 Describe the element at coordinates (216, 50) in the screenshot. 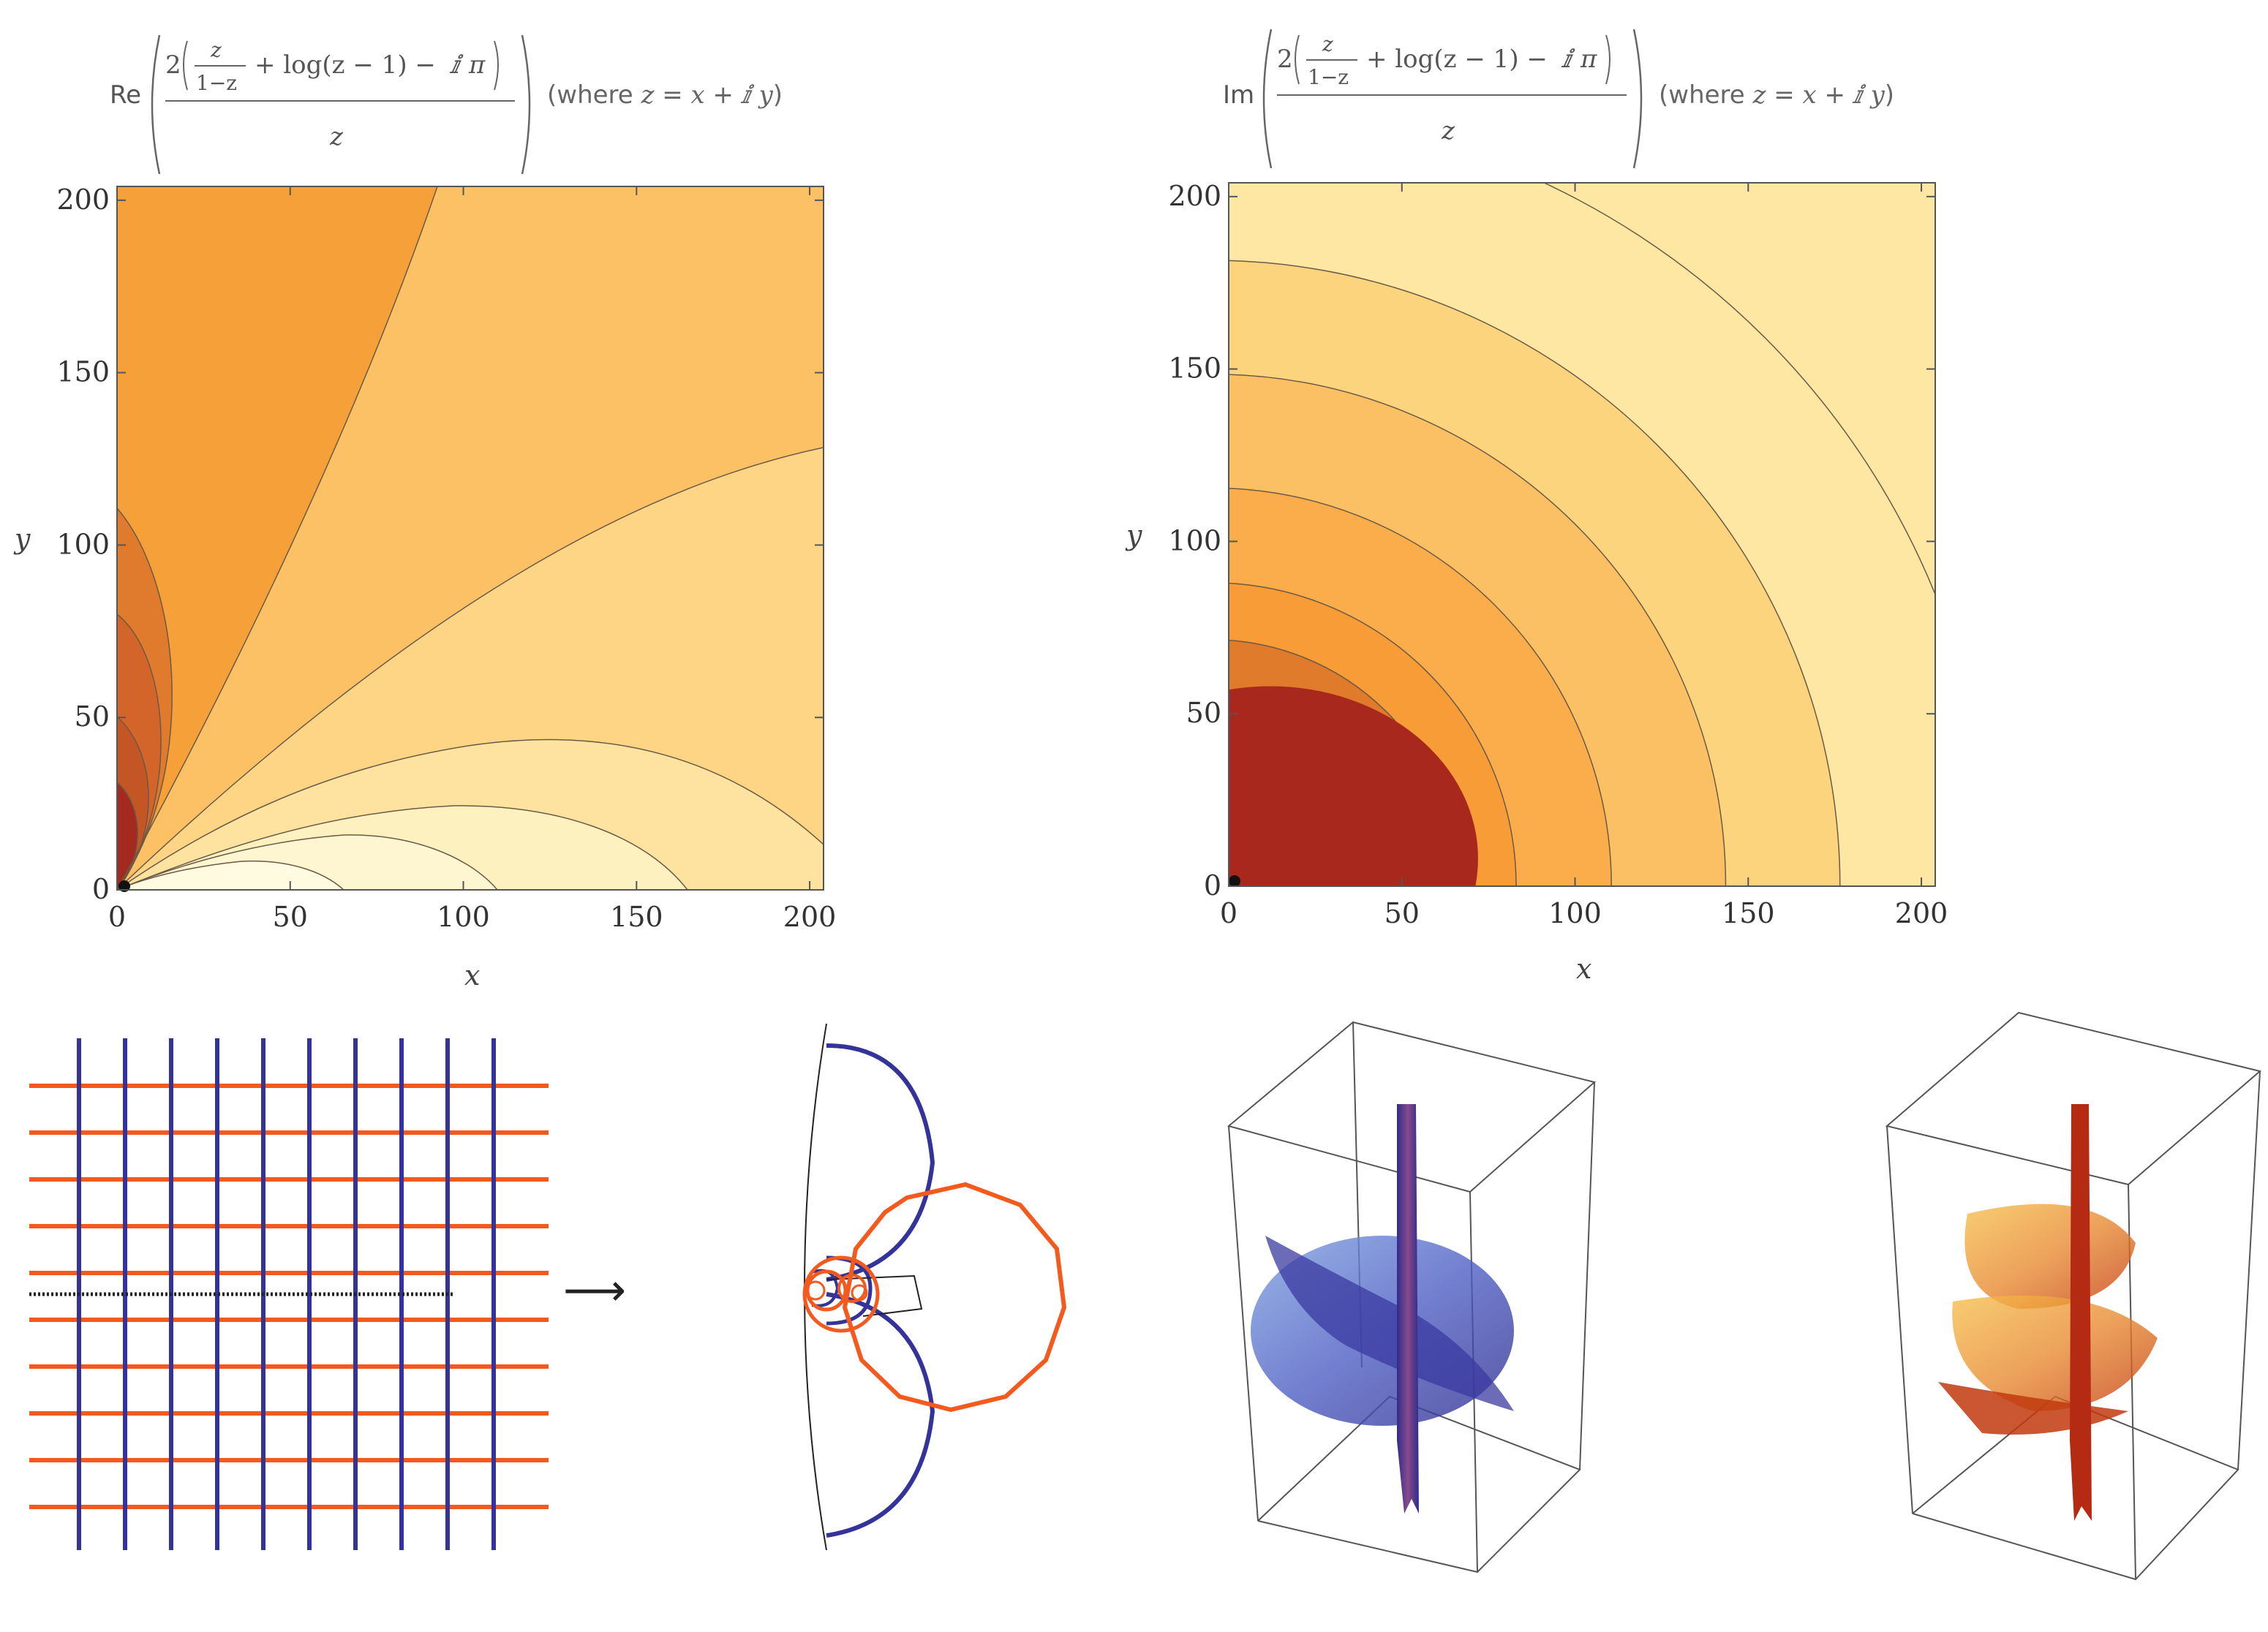

I see `re-frac-num: z` at that location.